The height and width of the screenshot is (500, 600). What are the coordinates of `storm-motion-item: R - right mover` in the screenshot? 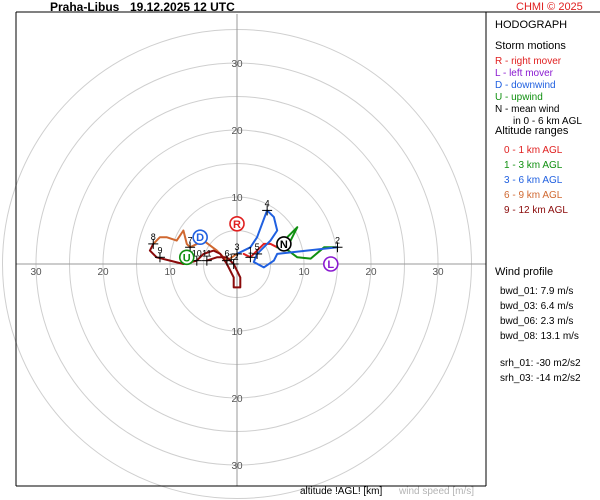 It's located at (528, 61).